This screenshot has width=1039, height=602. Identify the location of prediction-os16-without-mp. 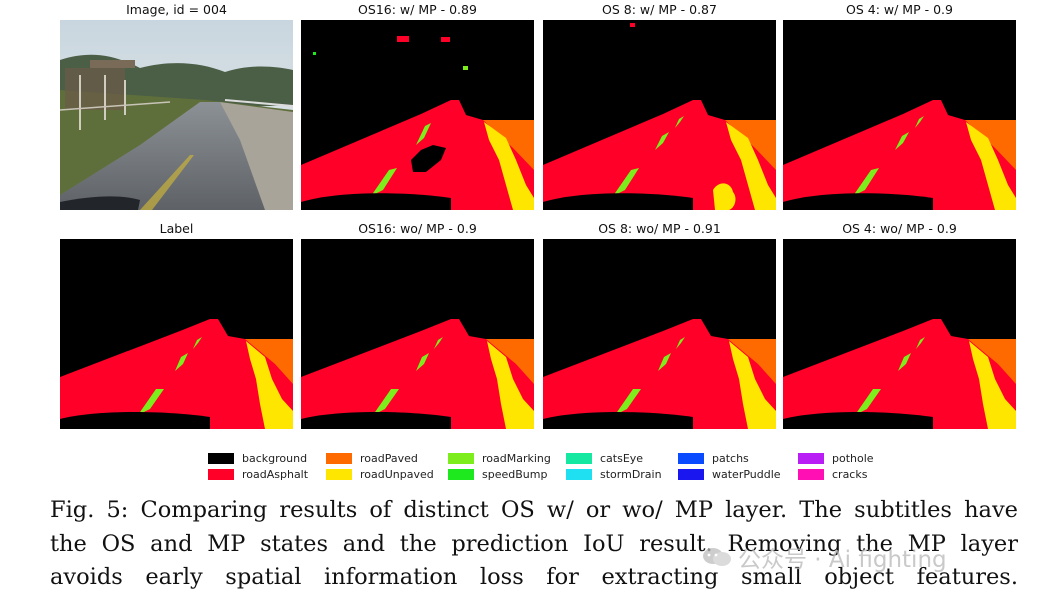
(417, 334).